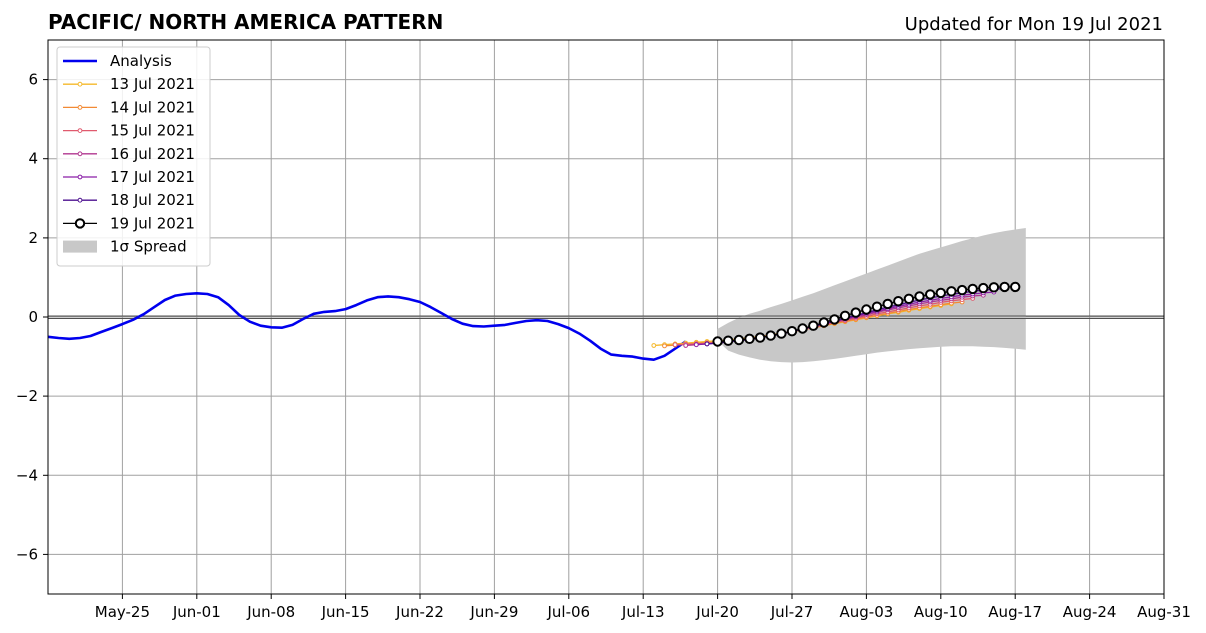 This screenshot has width=1206, height=633. I want to click on legend-item: 13 Jul 2021, so click(129, 84).